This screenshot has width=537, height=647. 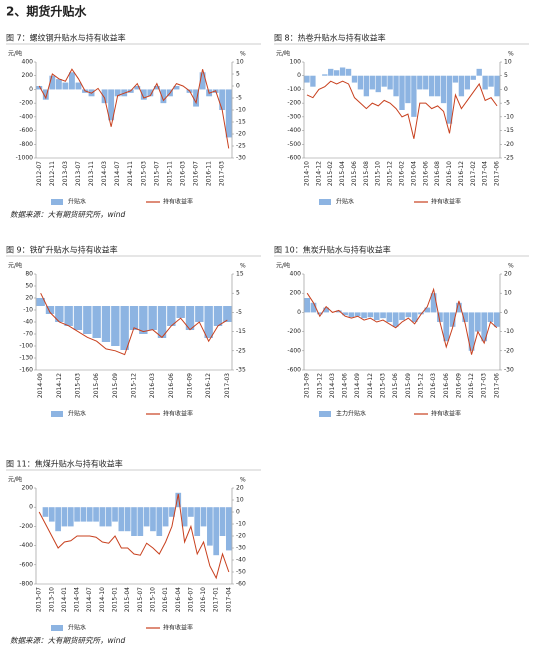 I want to click on x-tick-label: 2014-03, so click(x=332, y=385).